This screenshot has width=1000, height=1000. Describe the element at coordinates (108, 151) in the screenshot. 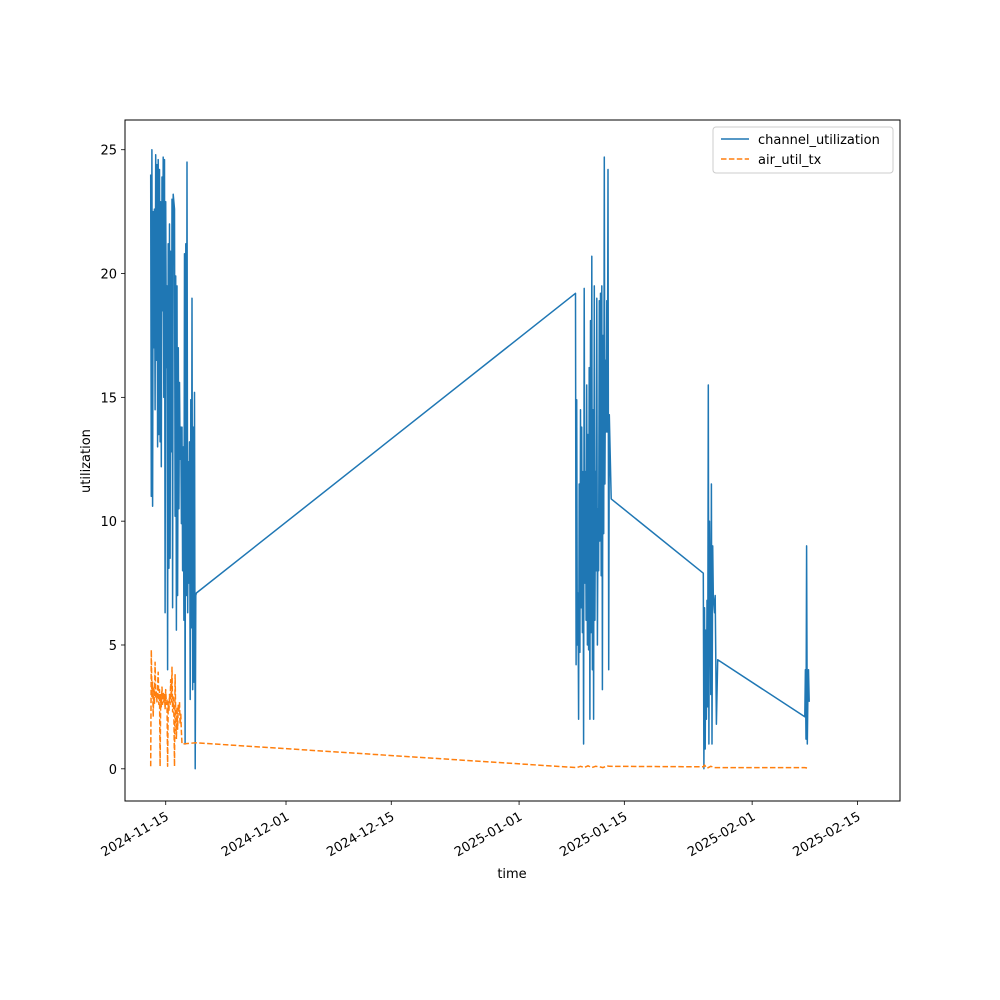

I see `y-tick-label: 25` at that location.